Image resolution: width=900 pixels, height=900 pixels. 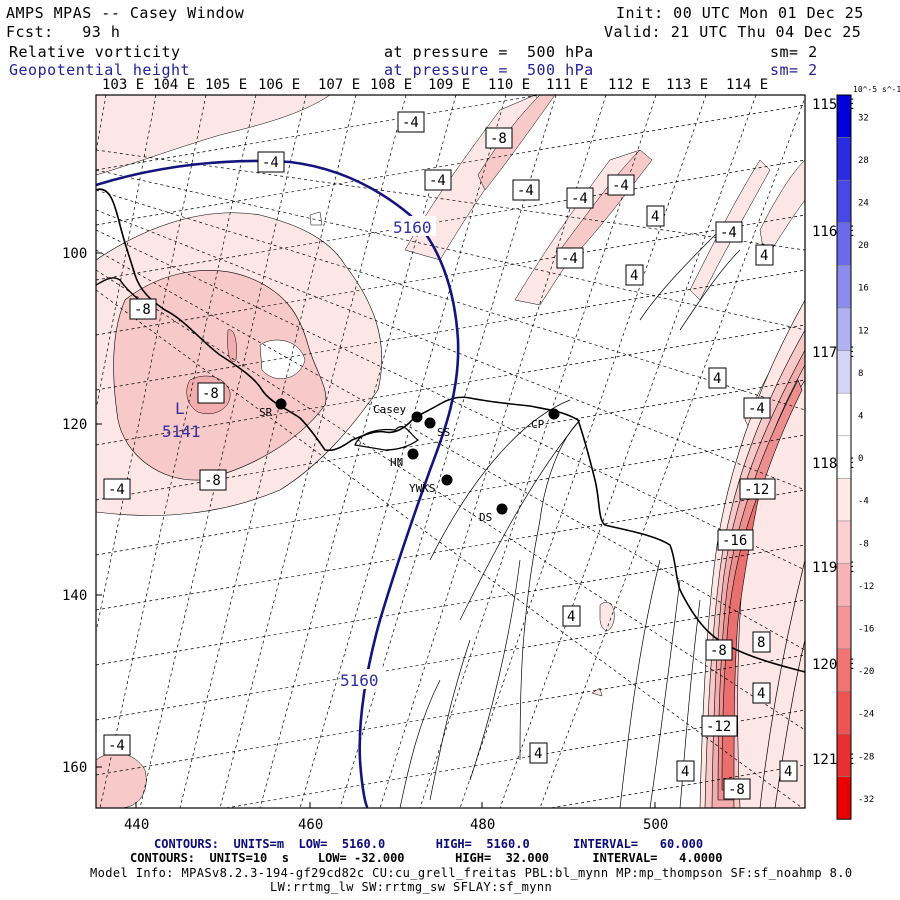 What do you see at coordinates (489, 70) in the screenshot?
I see `field2-level: at pressure = 500 hPa` at bounding box center [489, 70].